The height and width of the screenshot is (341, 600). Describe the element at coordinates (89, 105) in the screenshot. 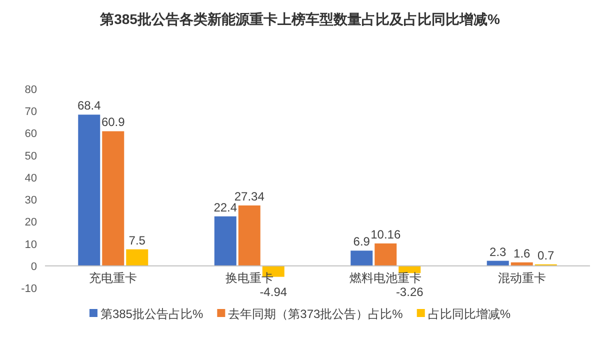

I see `data-label: 68.4` at that location.